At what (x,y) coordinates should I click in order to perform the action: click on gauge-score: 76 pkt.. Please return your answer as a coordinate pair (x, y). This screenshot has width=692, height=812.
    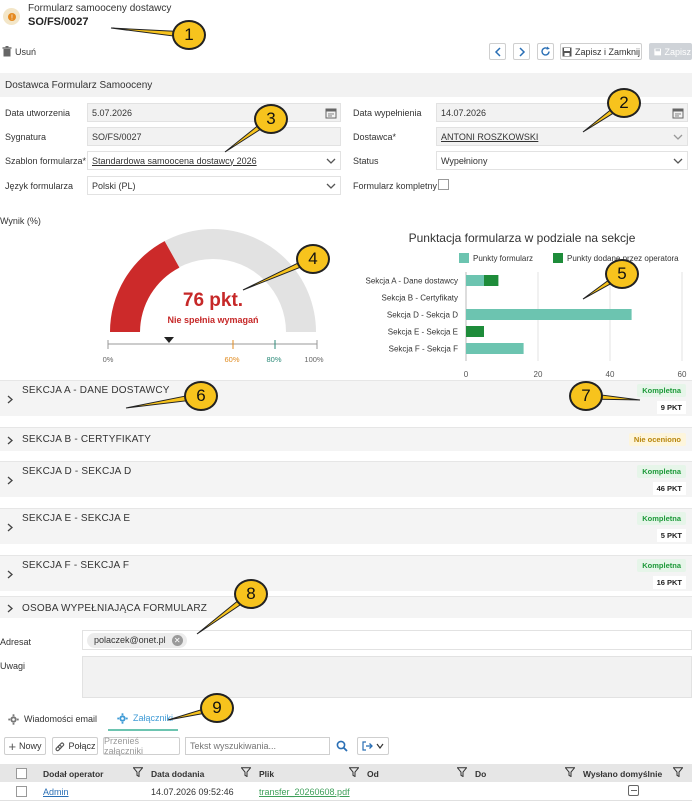
    Looking at the image, I should click on (213, 300).